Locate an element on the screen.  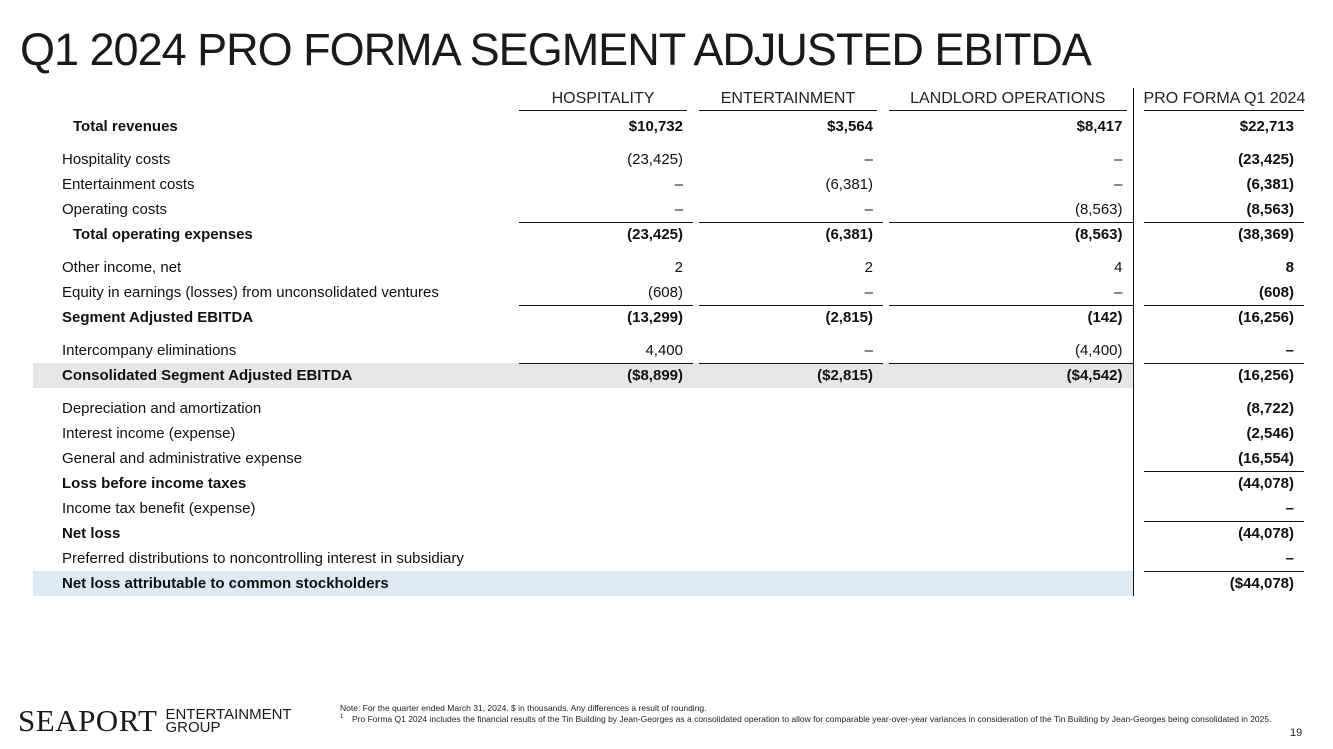
cell-proforma: (23,425) is located at coordinates (1218, 155).